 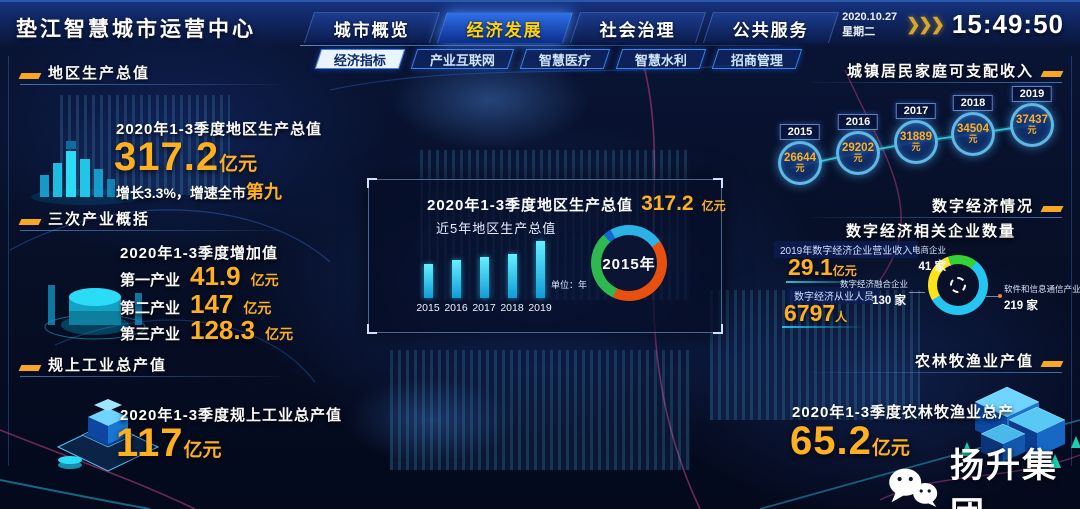 I want to click on income-node-2019: 37437 元, so click(x=1032, y=125).